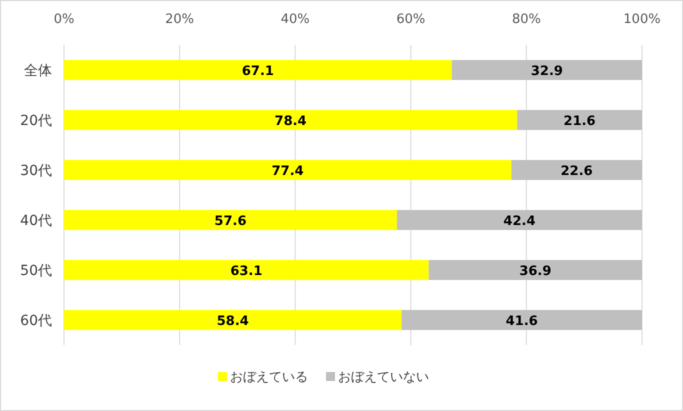 The image size is (683, 411). What do you see at coordinates (64, 19) in the screenshot?
I see `x-tick-label: 0%` at bounding box center [64, 19].